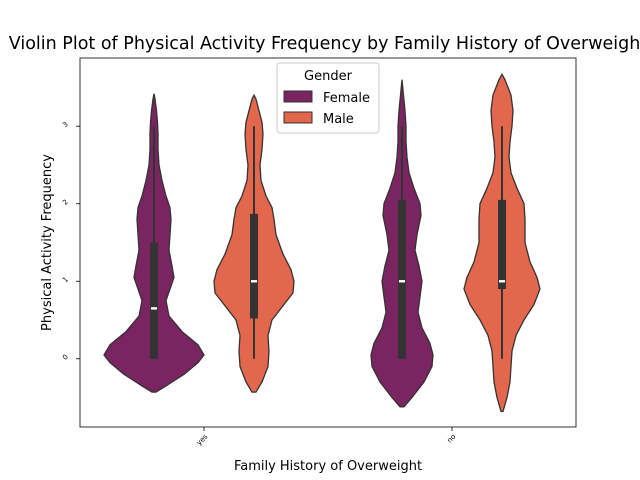 The width and height of the screenshot is (640, 480). Describe the element at coordinates (328, 76) in the screenshot. I see `legend-title: Gender` at that location.